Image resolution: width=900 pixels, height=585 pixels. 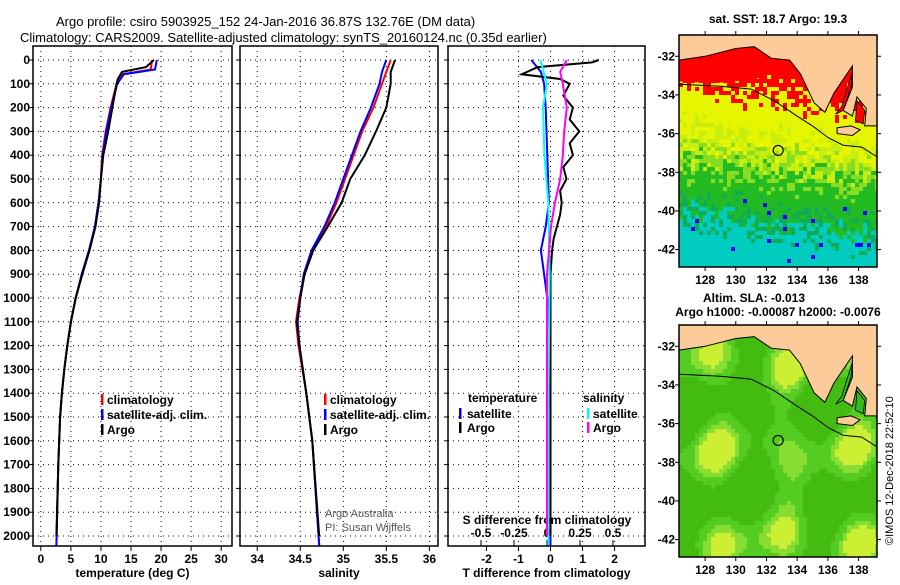 What do you see at coordinates (387, 559) in the screenshot?
I see `x-tick-label: 35.5` at bounding box center [387, 559].